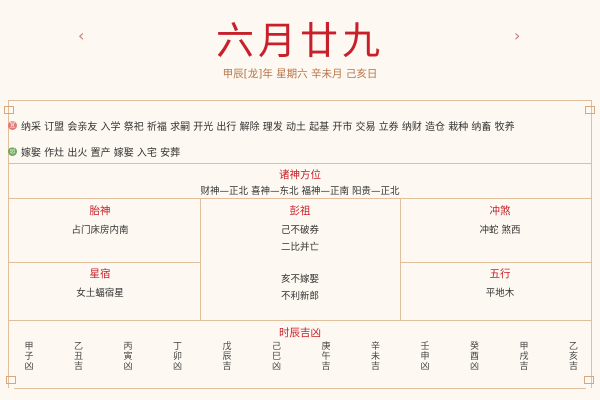 Image resolution: width=600 pixels, height=400 pixels. What do you see at coordinates (101, 153) in the screenshot?
I see `ji-items: 嫁娶 作灶 出火 置产 嫁娶 入宅 安葬` at bounding box center [101, 153].